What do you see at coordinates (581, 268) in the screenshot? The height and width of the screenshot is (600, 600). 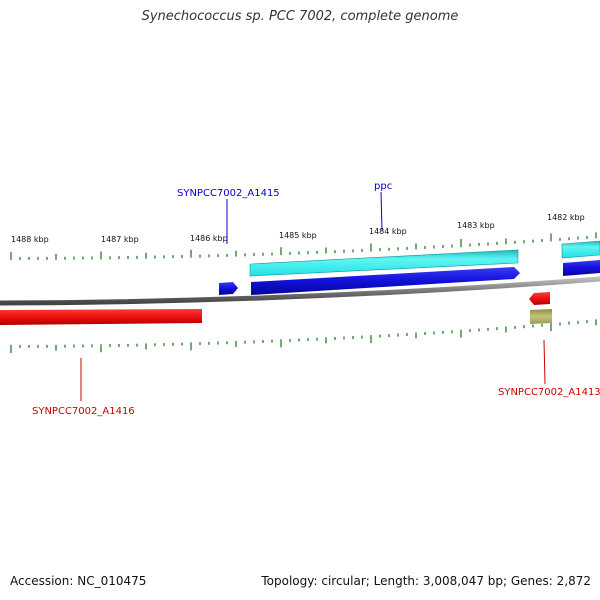 I see `gene-forward-right` at bounding box center [581, 268].